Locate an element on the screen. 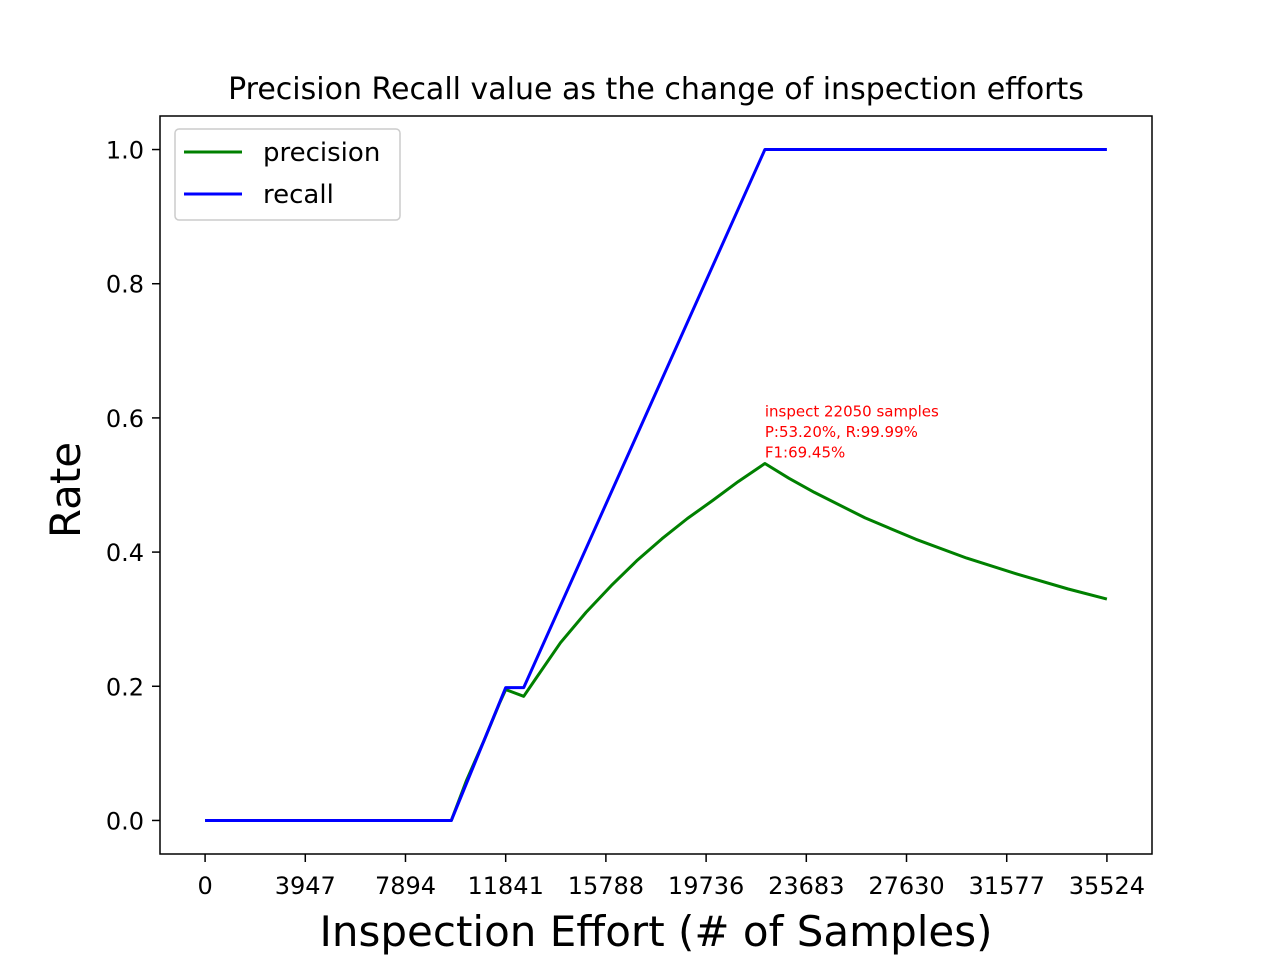  x-tick-label: 3947 is located at coordinates (305, 886).